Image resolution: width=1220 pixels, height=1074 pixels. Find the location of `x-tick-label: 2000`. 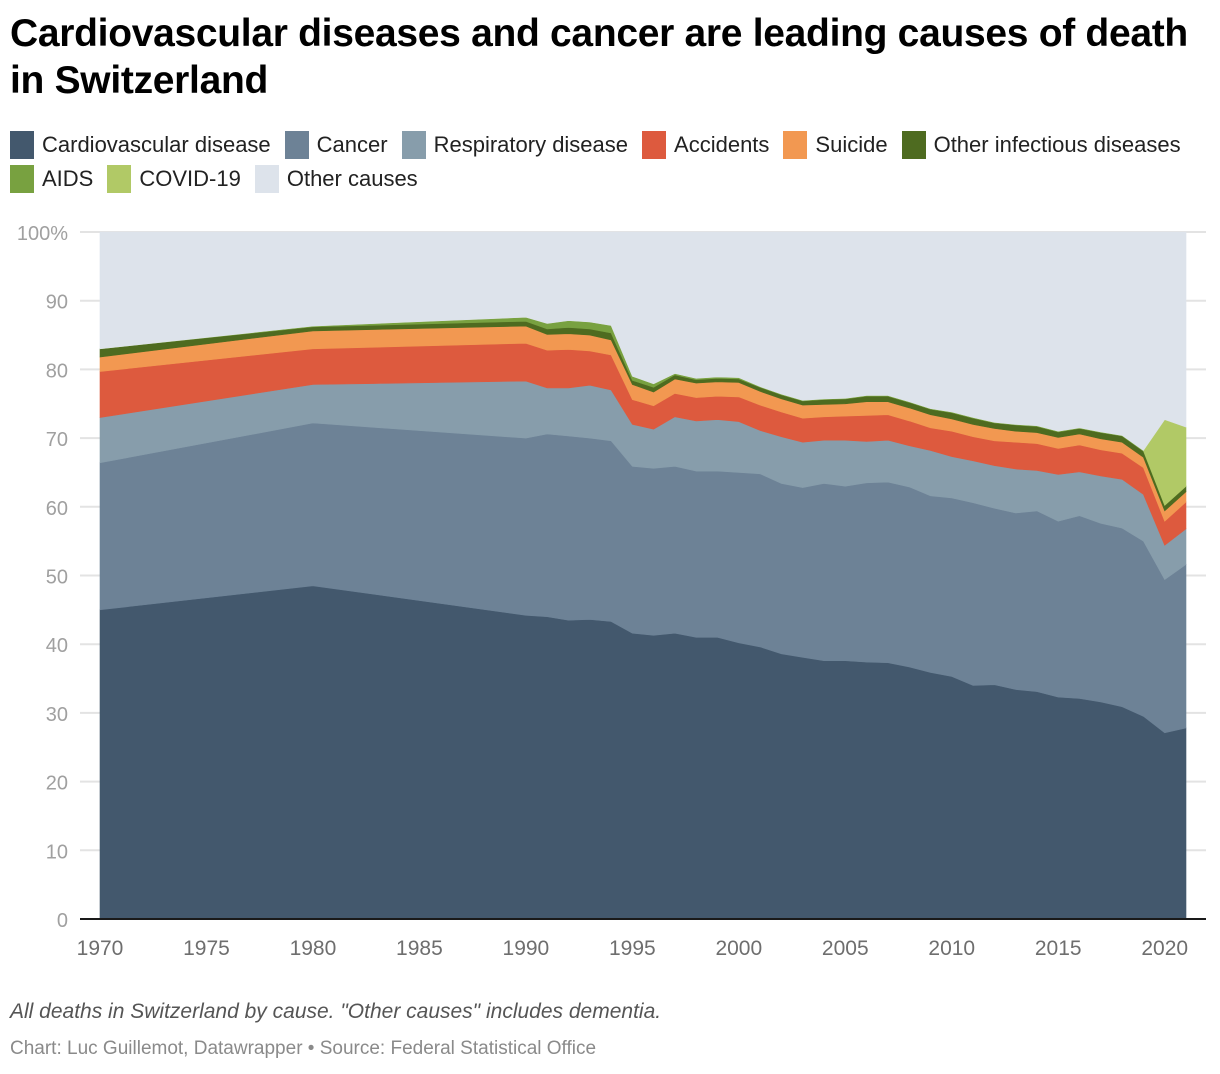

x-tick-label: 2000 is located at coordinates (738, 948).